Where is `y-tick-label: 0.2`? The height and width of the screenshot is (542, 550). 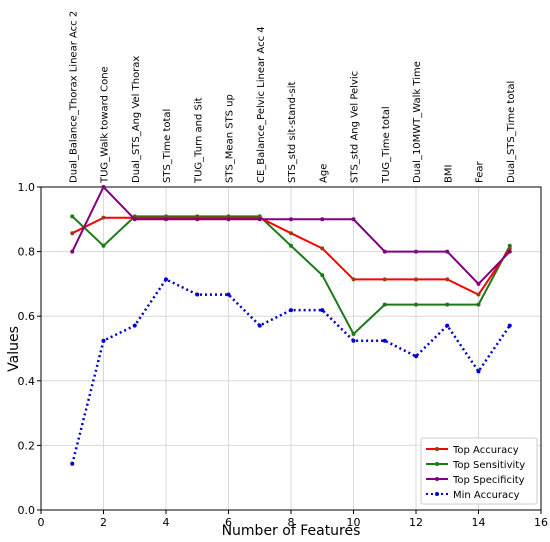
y-tick-label: 0.2 is located at coordinates (27, 445).